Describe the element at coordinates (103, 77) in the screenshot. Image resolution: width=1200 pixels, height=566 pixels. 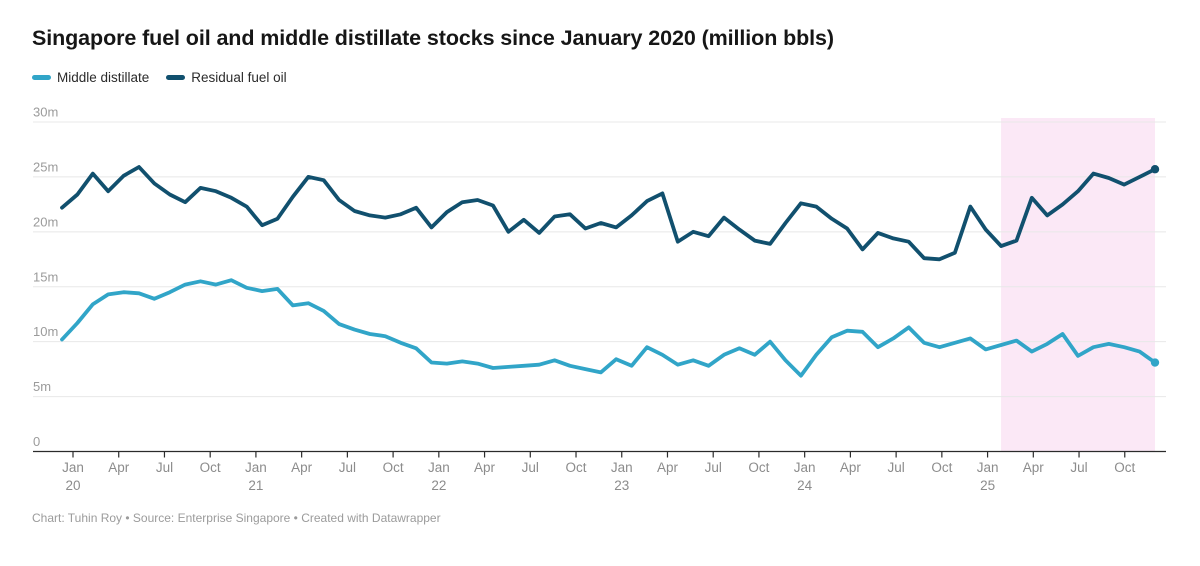
I see `legend-label-middle-distillate: Middle distillate` at that location.